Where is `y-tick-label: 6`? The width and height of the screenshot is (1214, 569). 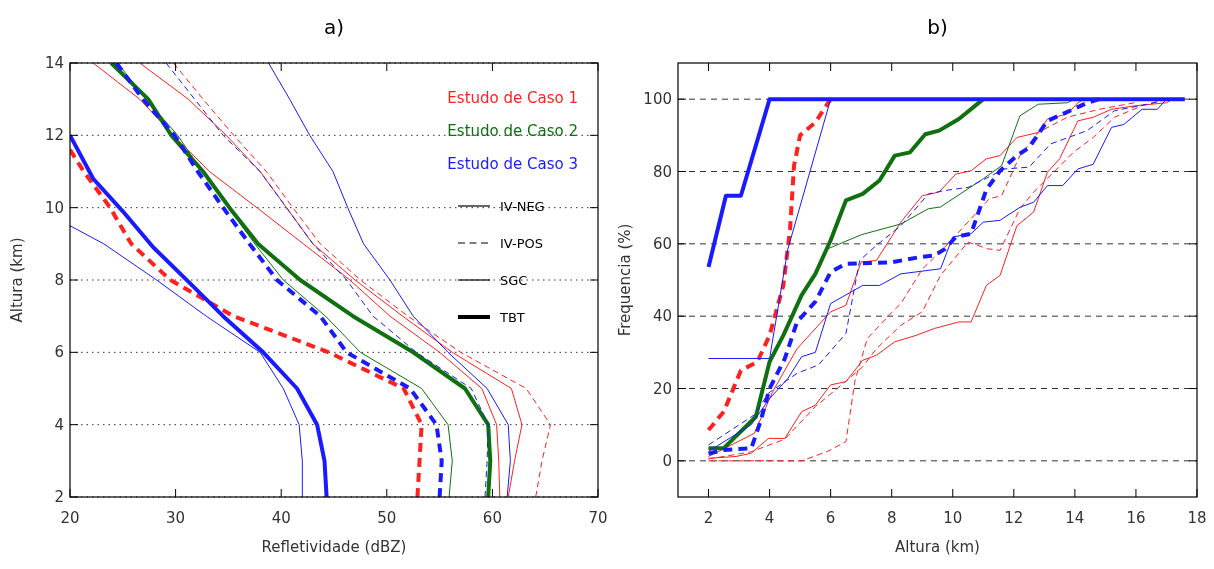 y-tick-label: 6 is located at coordinates (59, 352).